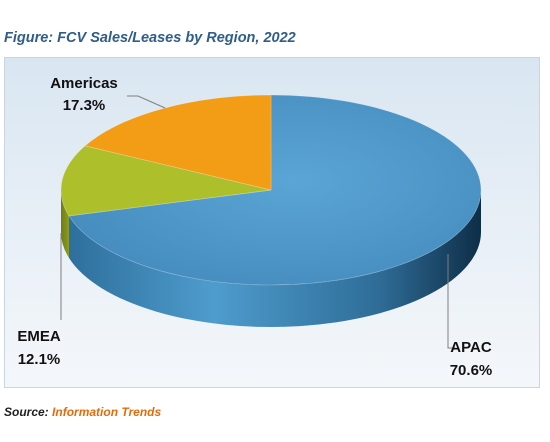 Image resolution: width=550 pixels, height=442 pixels. Describe the element at coordinates (26, 412) in the screenshot. I see `source-label: Source:` at that location.